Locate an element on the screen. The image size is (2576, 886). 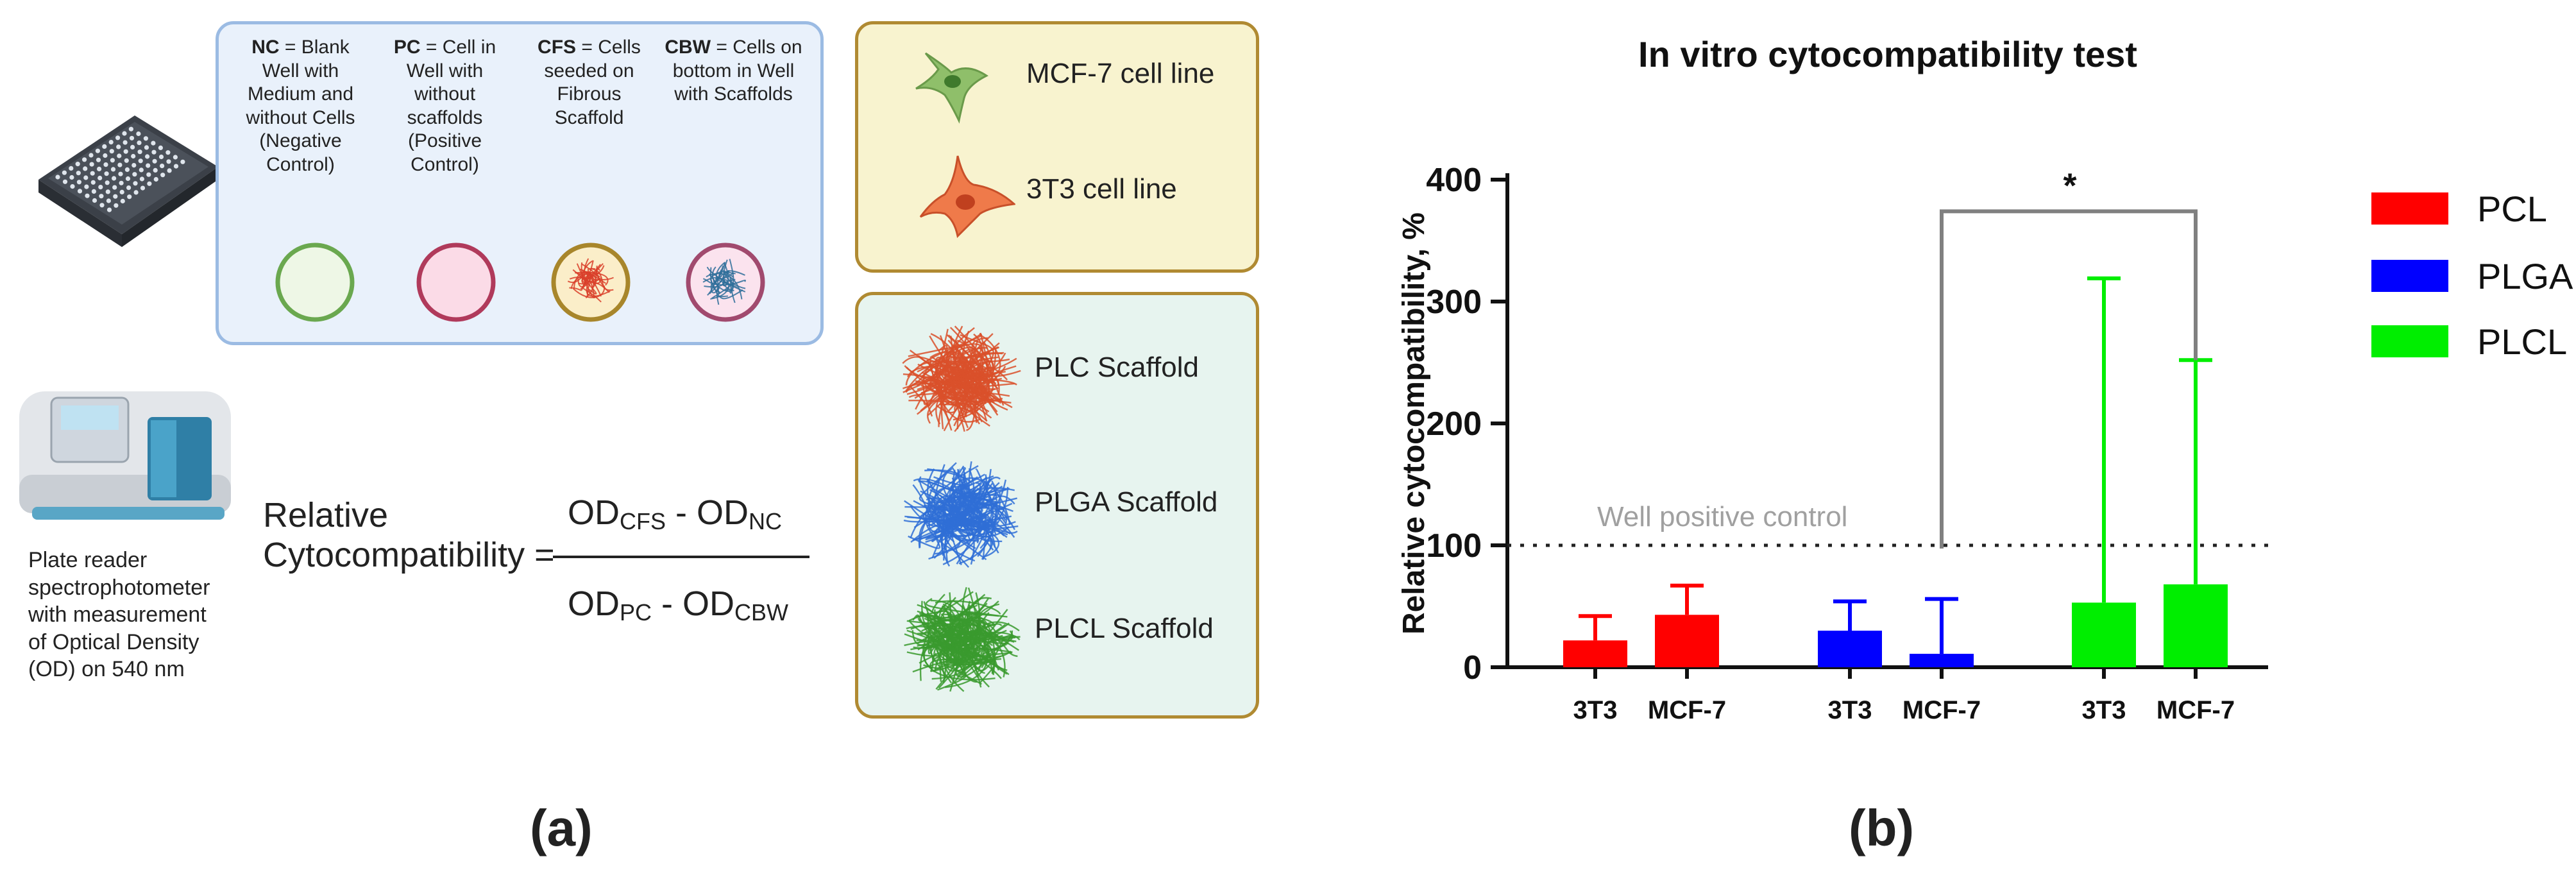
y-tick-label: 400 is located at coordinates (1454, 180).